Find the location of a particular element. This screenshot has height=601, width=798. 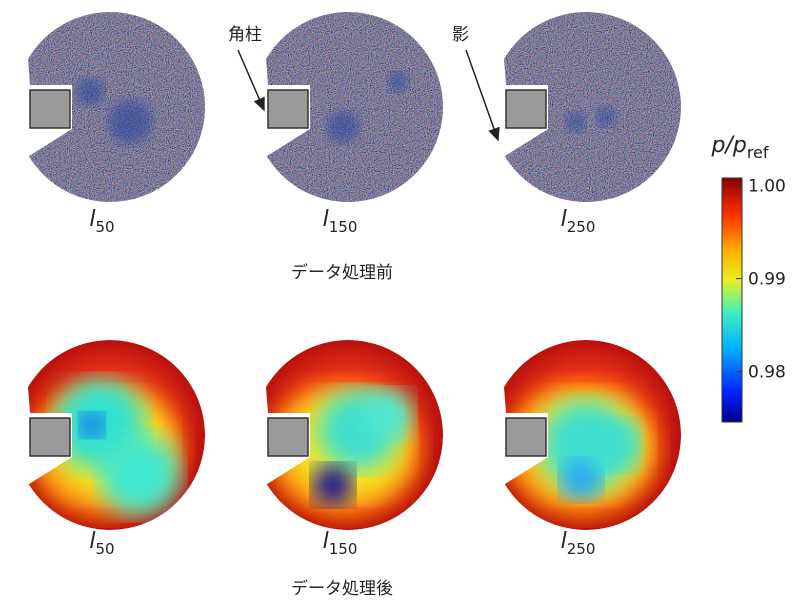

tick-label: 1.00 is located at coordinates (767, 186).